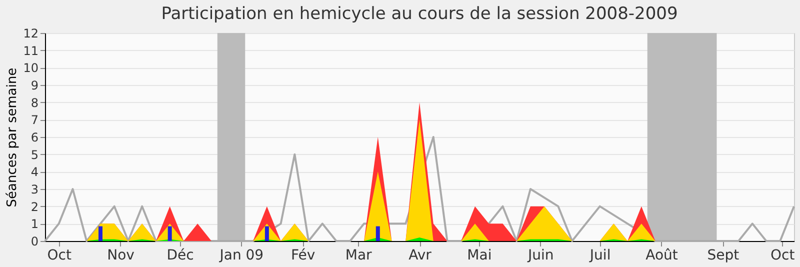 The width and height of the screenshot is (800, 267). What do you see at coordinates (420, 256) in the screenshot?
I see `x-tick-label: Avr` at bounding box center [420, 256].